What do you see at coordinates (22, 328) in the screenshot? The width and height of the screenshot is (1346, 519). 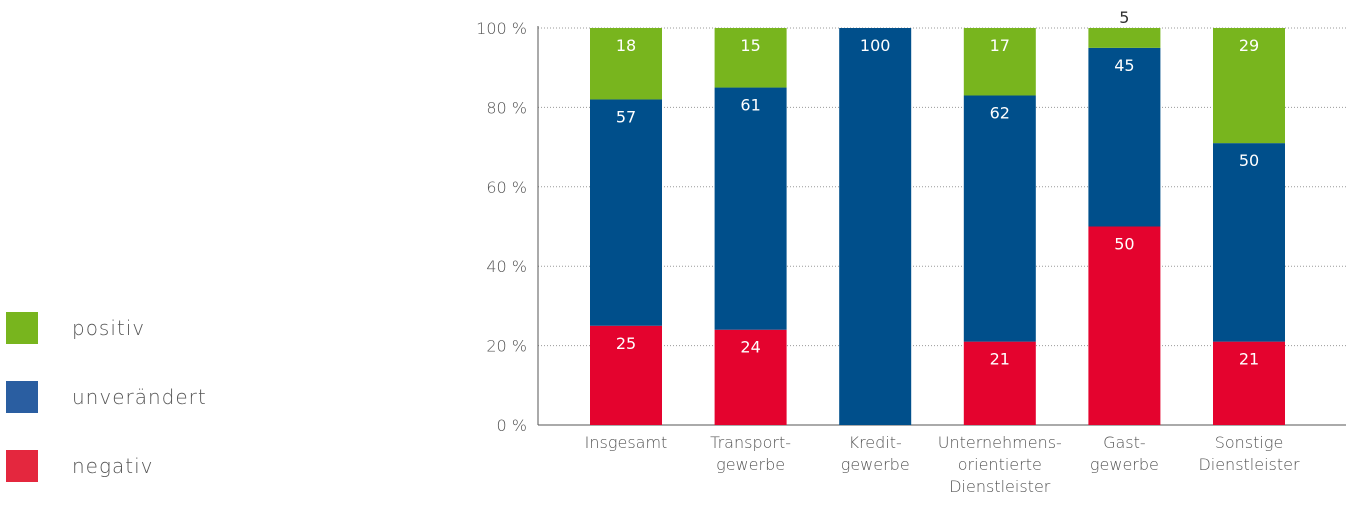 I see `legend-swatch-positiv` at bounding box center [22, 328].